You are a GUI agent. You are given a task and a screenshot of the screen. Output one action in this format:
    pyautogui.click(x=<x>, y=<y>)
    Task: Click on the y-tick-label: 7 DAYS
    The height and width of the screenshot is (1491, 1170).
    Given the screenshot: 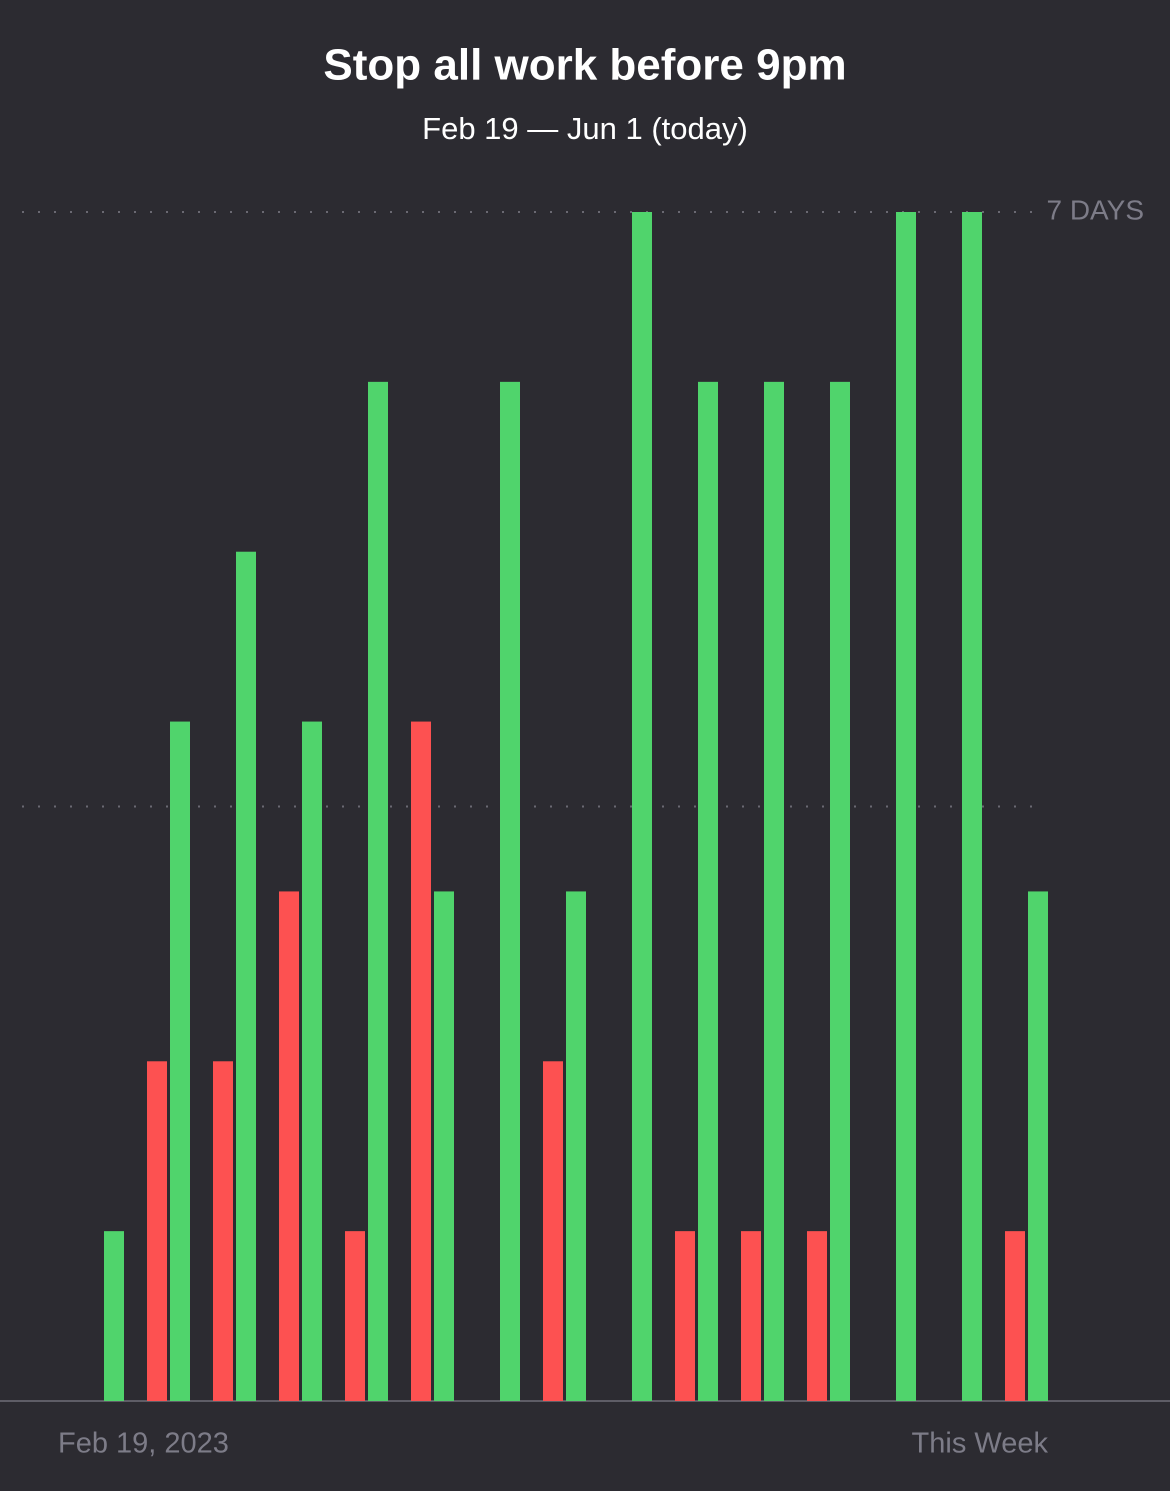 What is the action you would take?
    pyautogui.click(x=1095, y=209)
    